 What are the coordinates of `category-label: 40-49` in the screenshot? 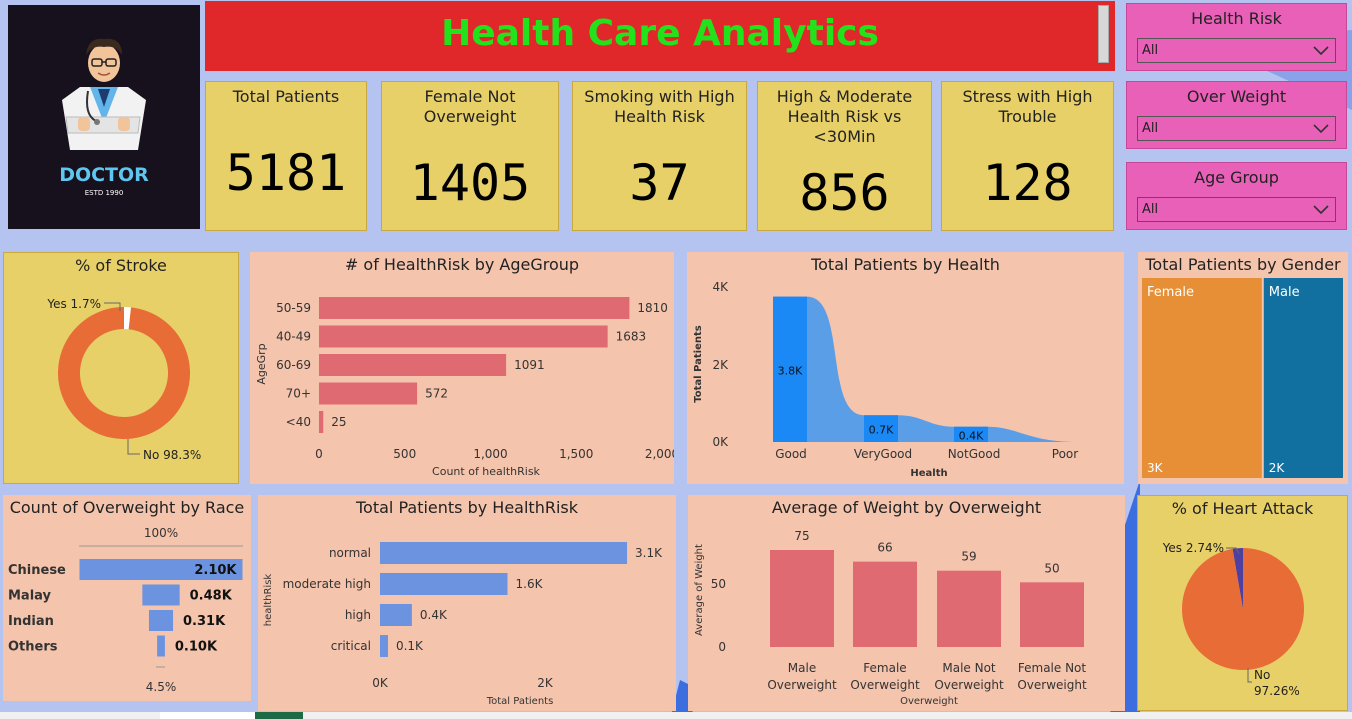 It's located at (293, 337).